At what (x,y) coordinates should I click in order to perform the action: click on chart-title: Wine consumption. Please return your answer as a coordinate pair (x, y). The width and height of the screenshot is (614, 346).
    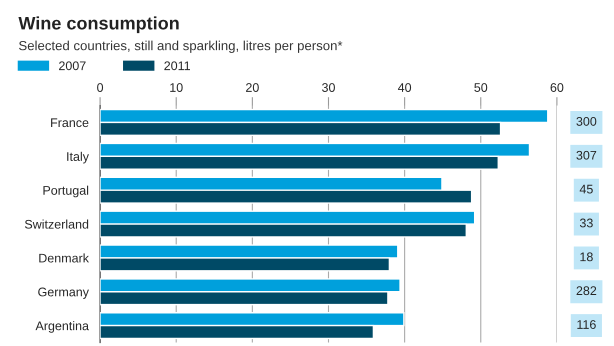
    Looking at the image, I should click on (98, 25).